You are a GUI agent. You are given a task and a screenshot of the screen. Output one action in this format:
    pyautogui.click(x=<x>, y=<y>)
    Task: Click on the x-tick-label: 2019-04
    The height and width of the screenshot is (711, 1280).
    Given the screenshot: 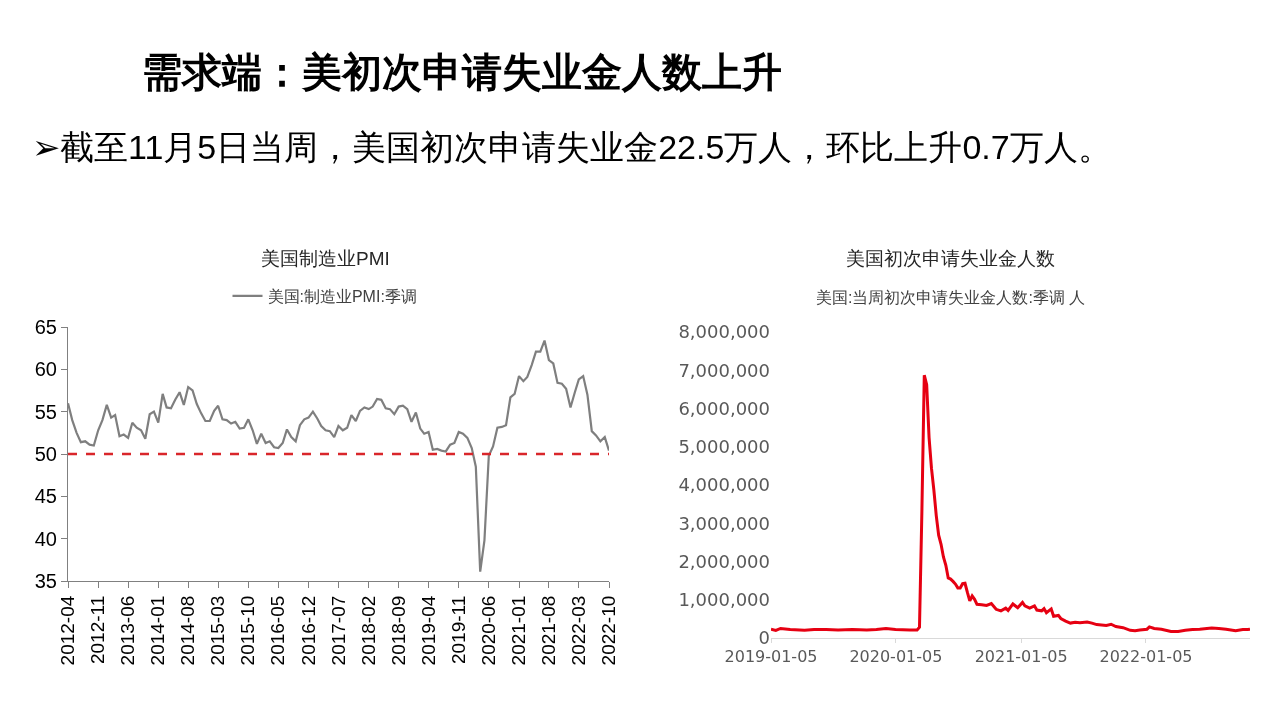 What is the action you would take?
    pyautogui.click(x=428, y=630)
    